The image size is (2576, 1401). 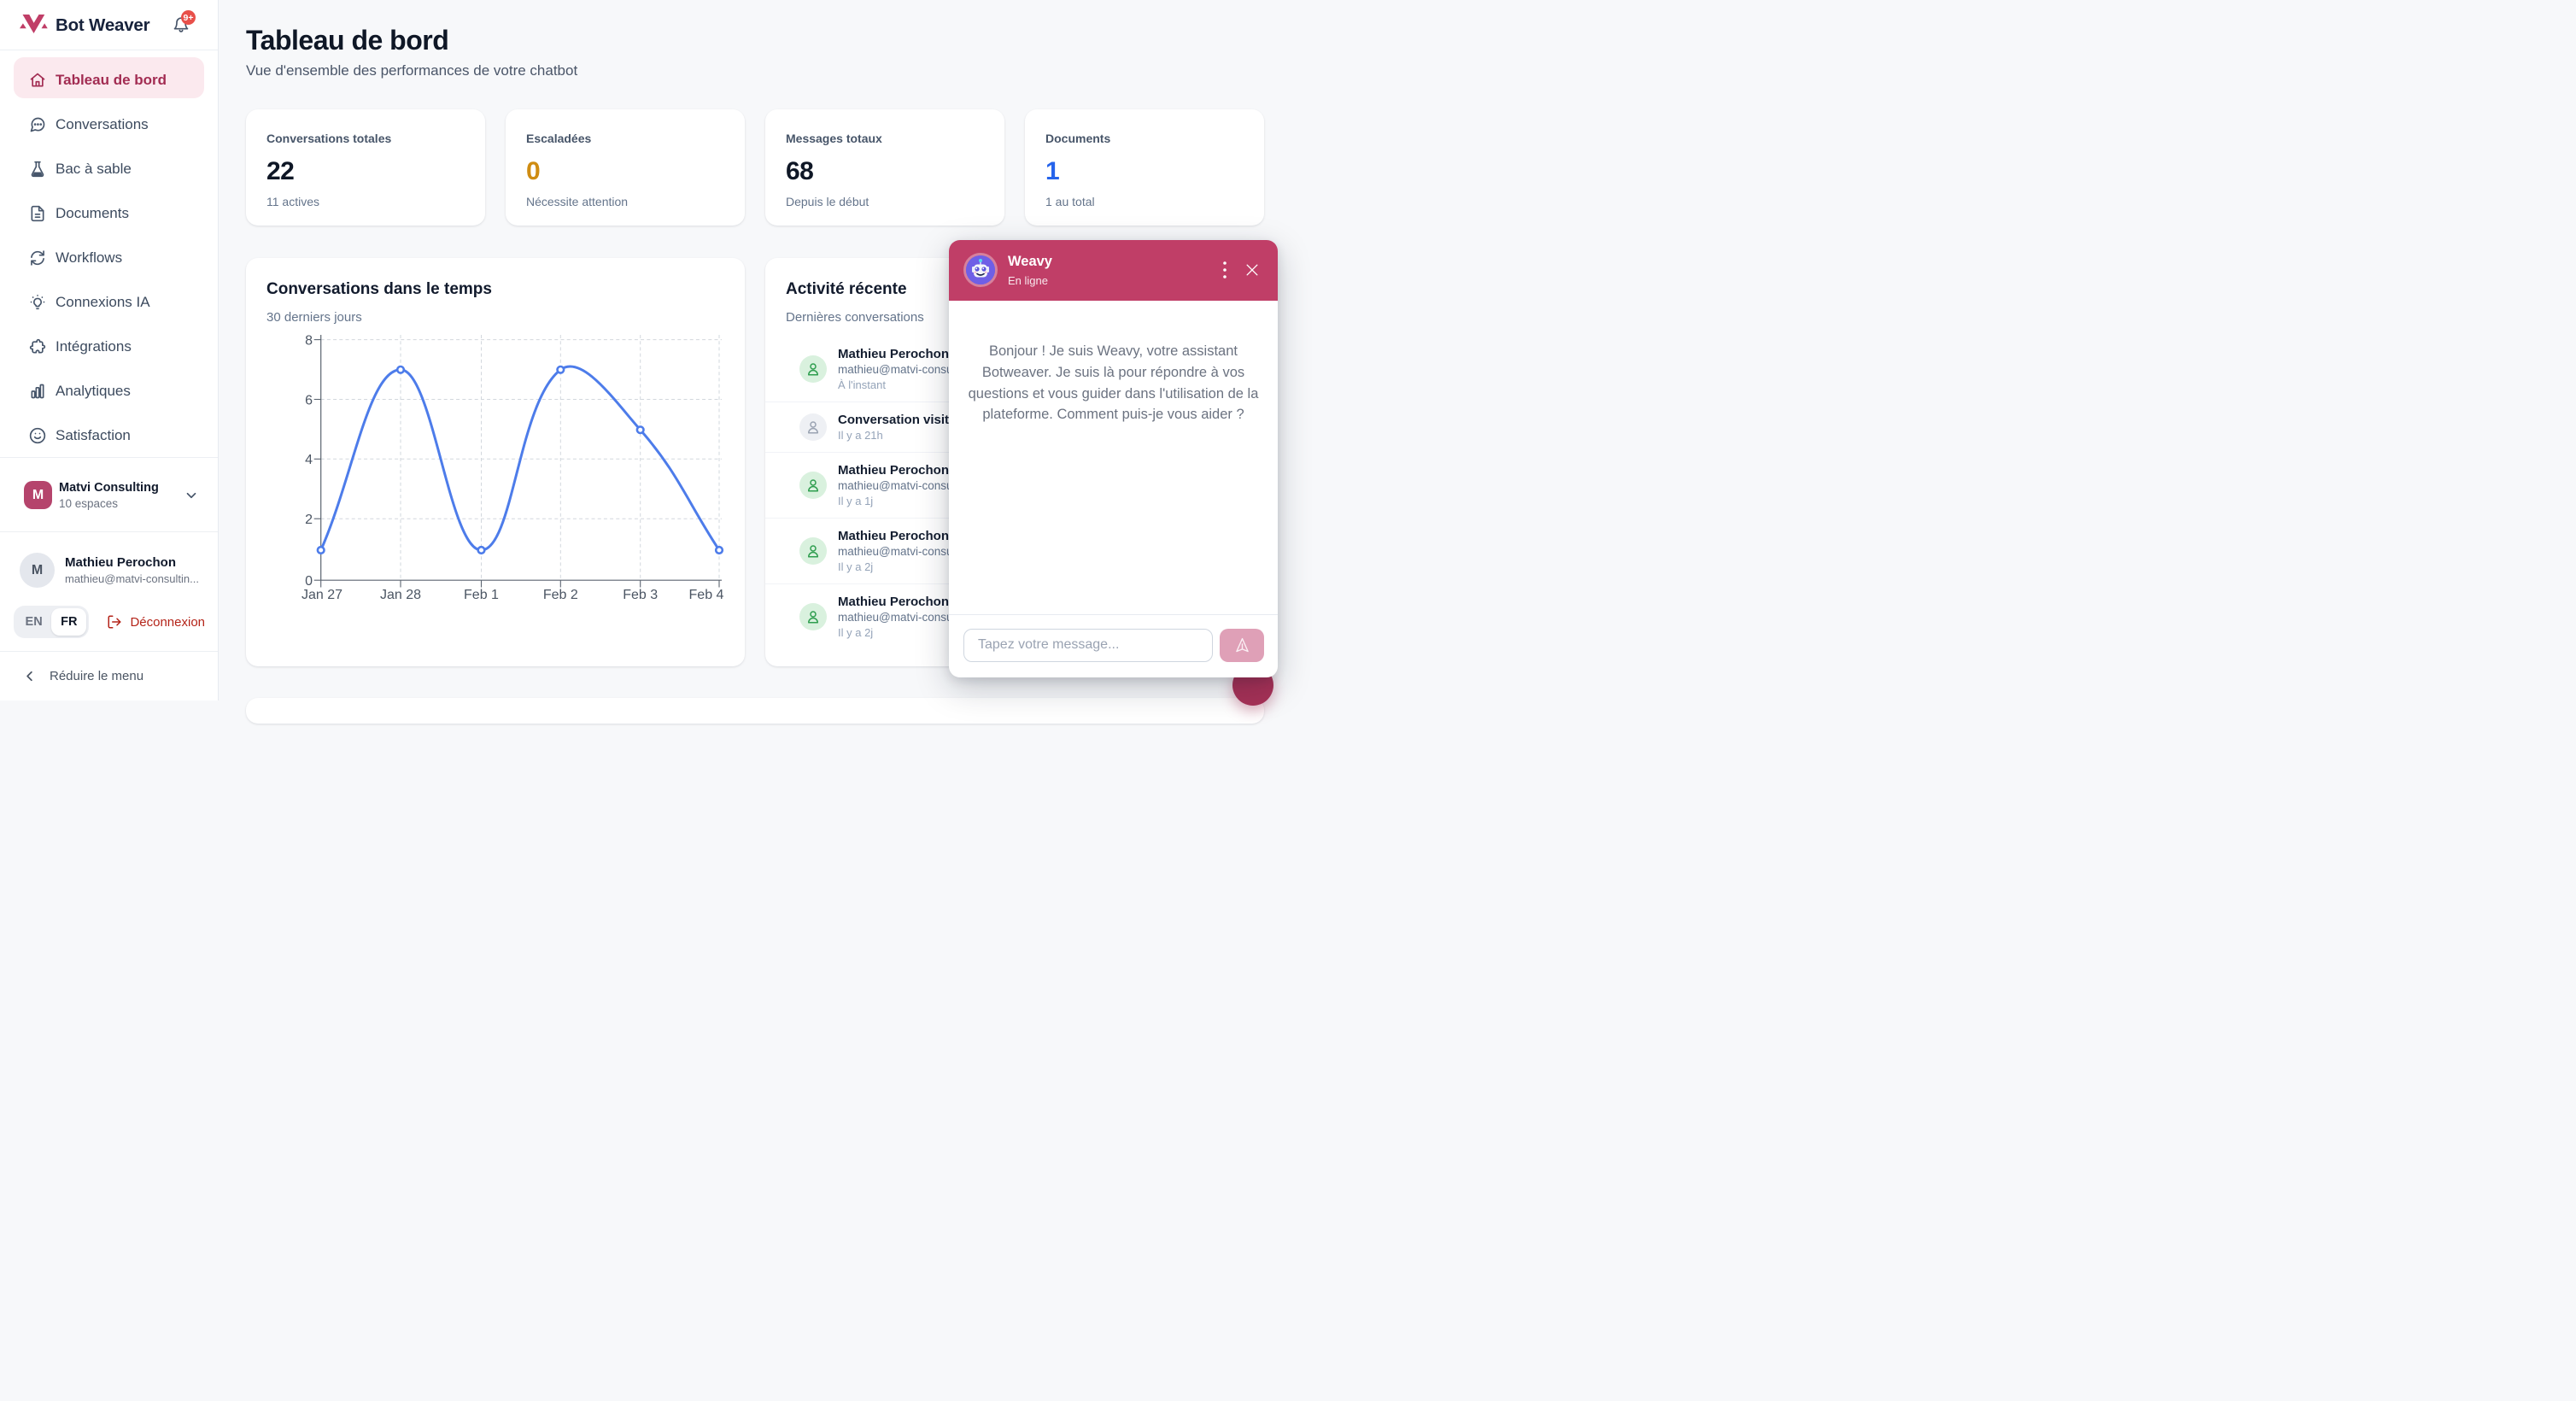 What do you see at coordinates (309, 340) in the screenshot?
I see `svg-text: 8` at bounding box center [309, 340].